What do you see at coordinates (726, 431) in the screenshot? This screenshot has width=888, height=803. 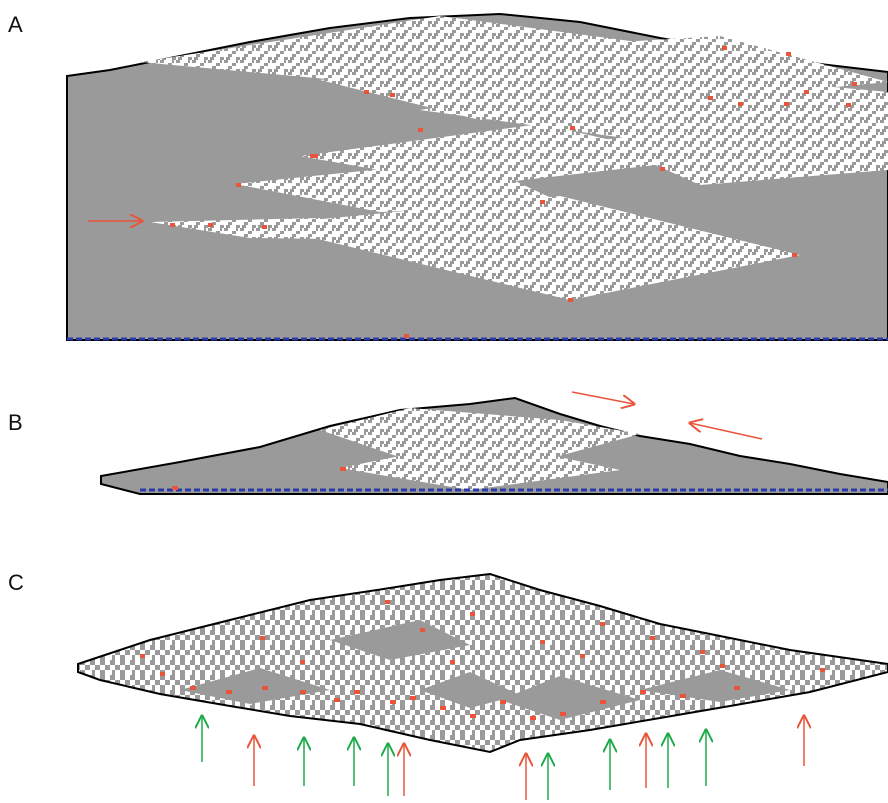 I see `left-arrow-icon` at bounding box center [726, 431].